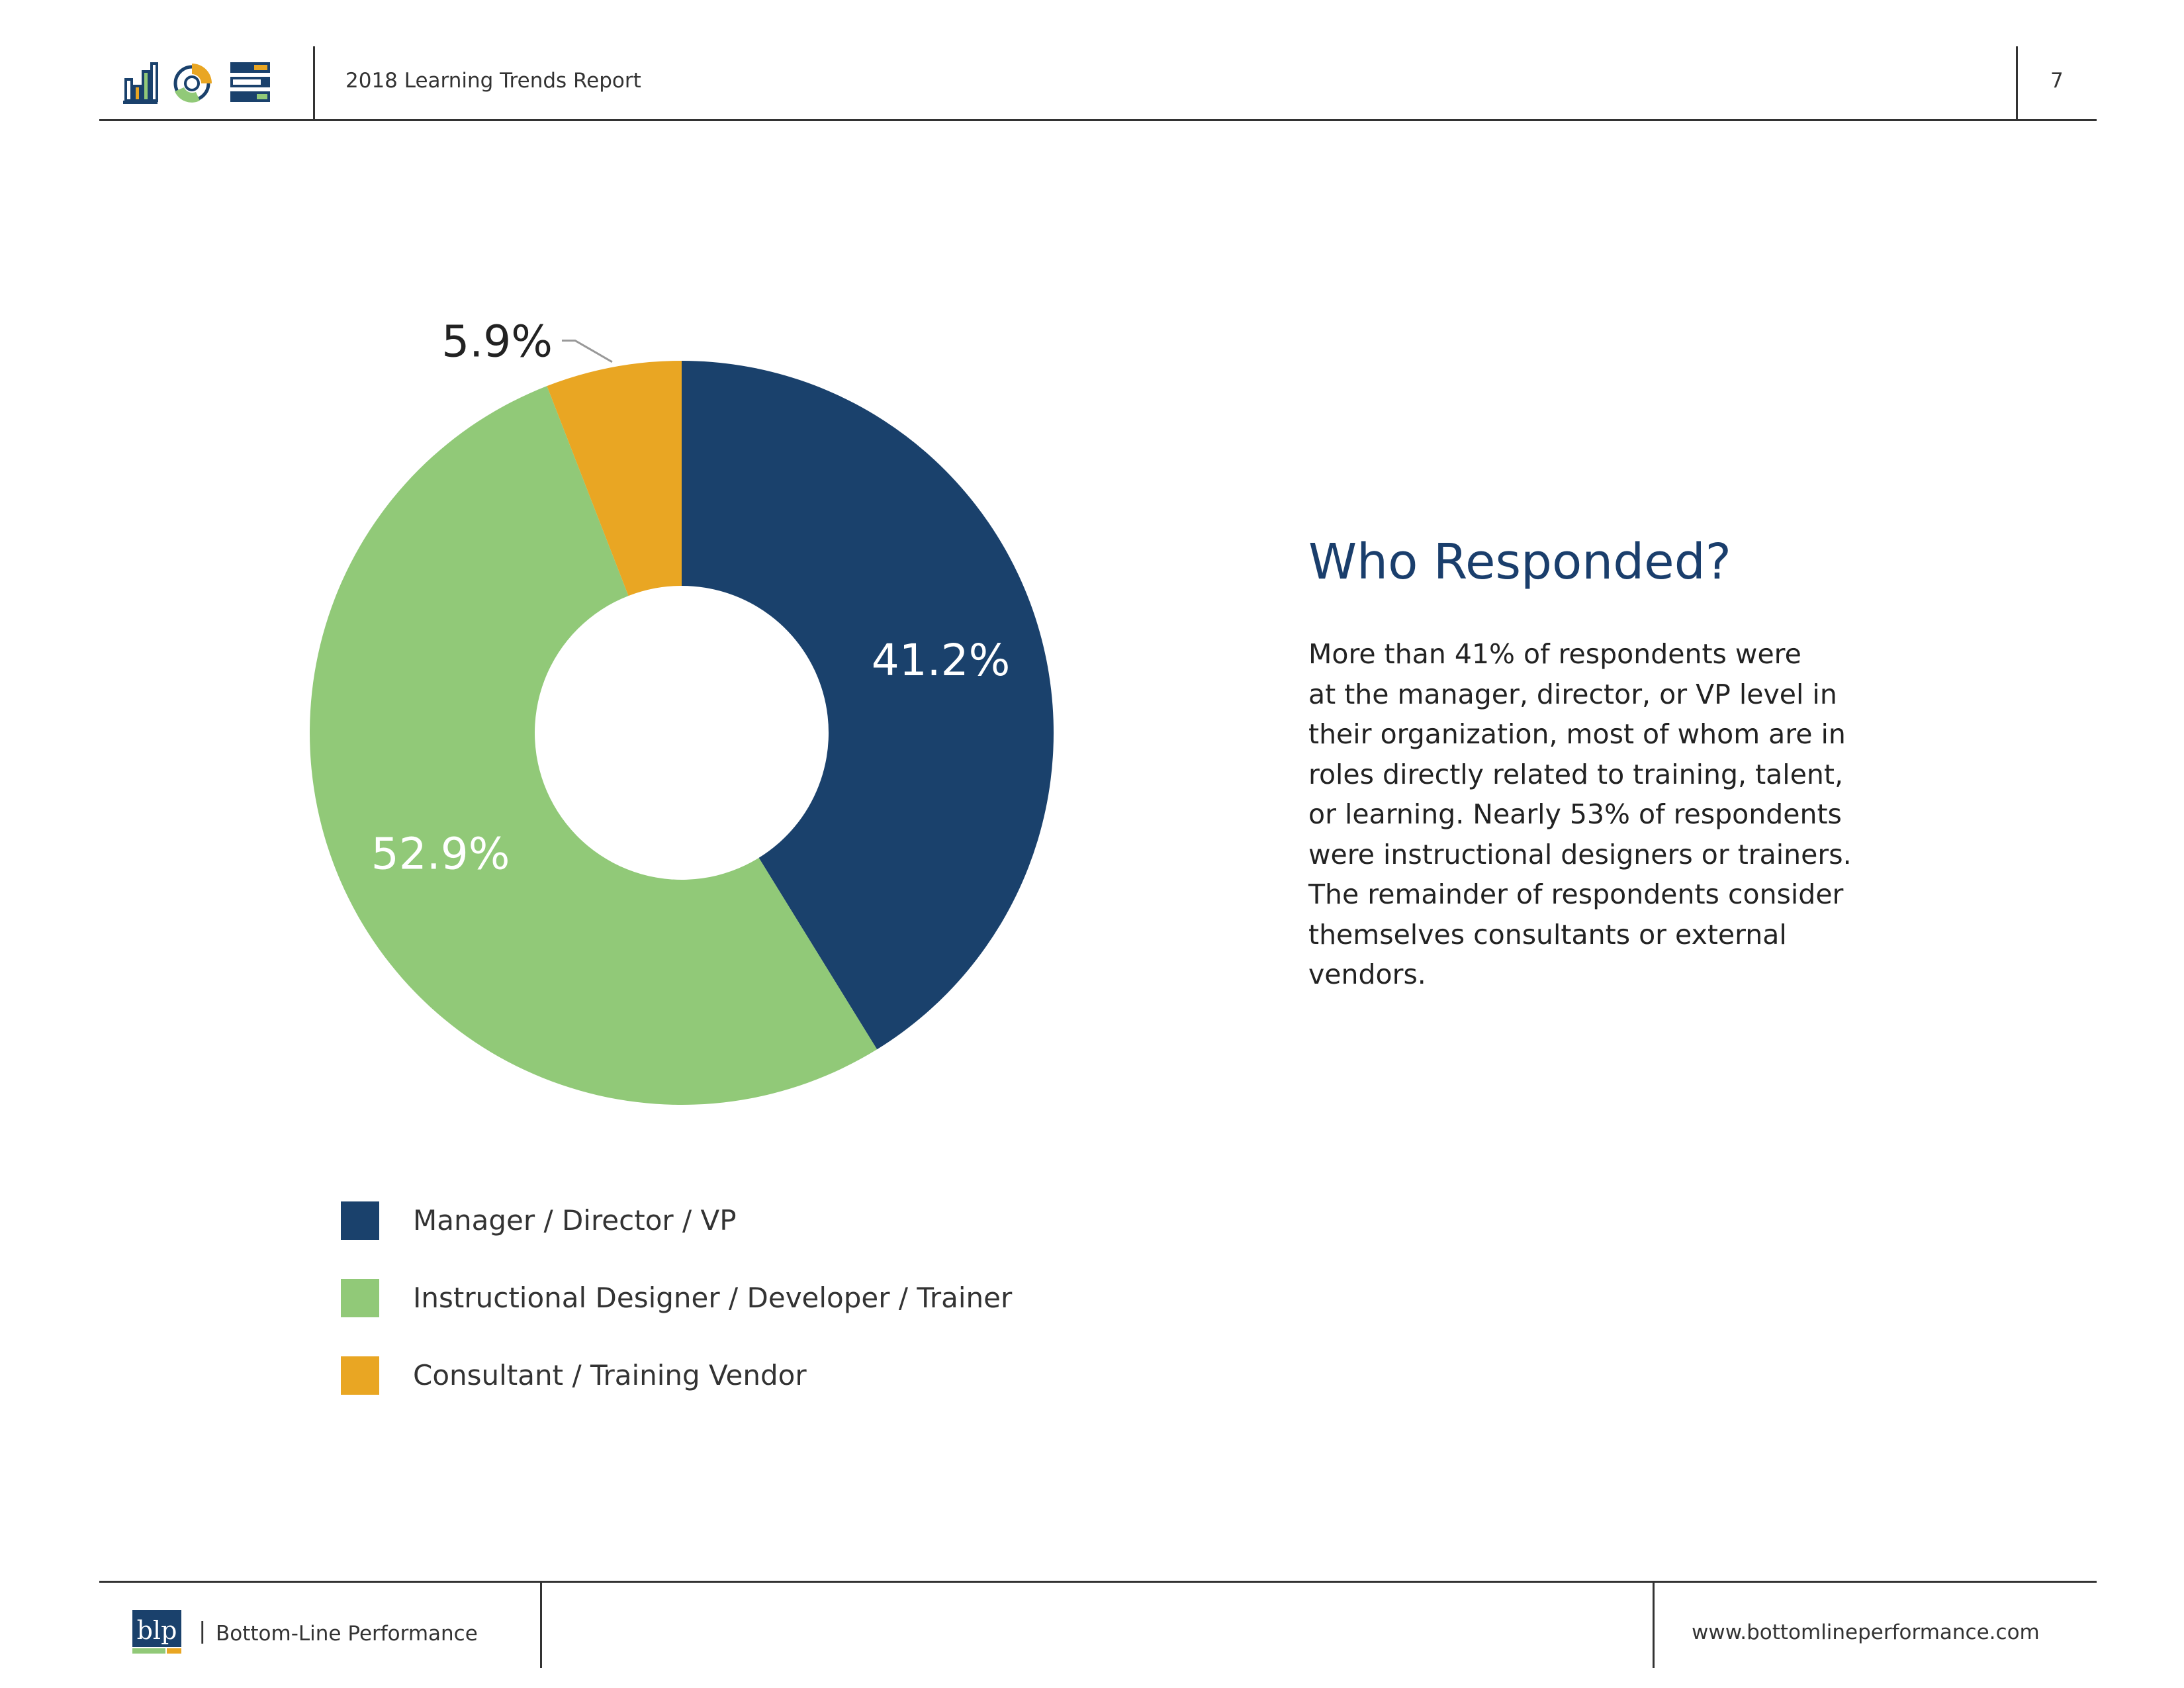 The height and width of the screenshot is (1688, 2184). What do you see at coordinates (192, 83) in the screenshot?
I see `donut-chart-icon` at bounding box center [192, 83].